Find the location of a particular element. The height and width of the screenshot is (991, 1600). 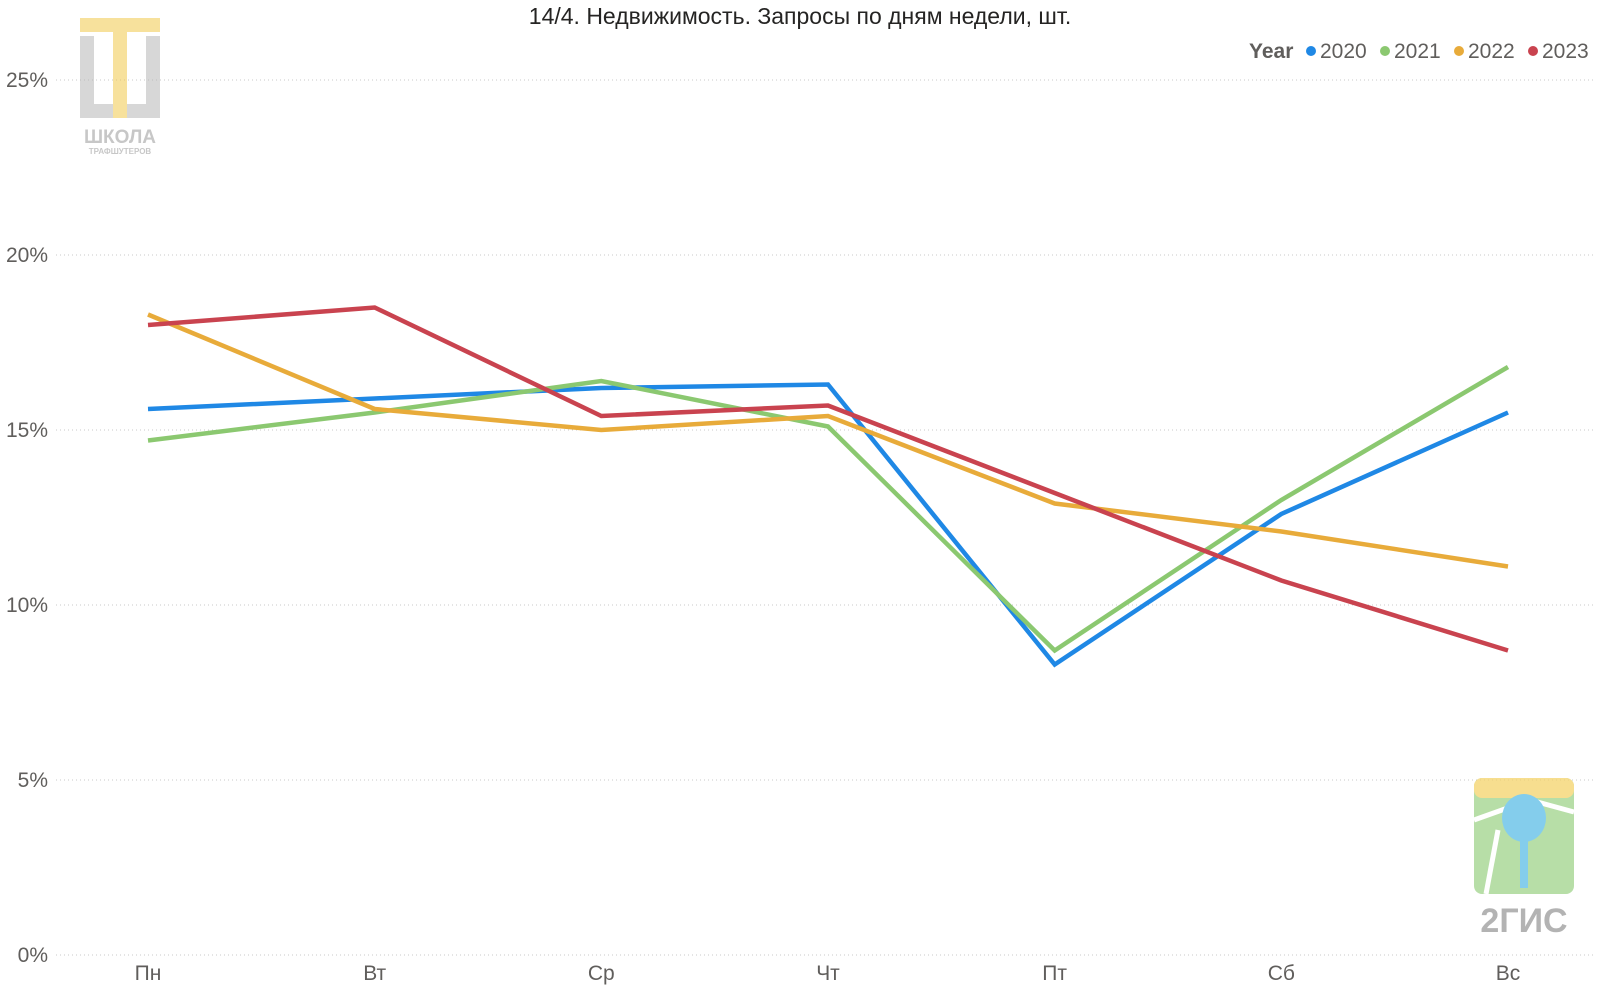

x-tick-label: Вс is located at coordinates (1508, 973).